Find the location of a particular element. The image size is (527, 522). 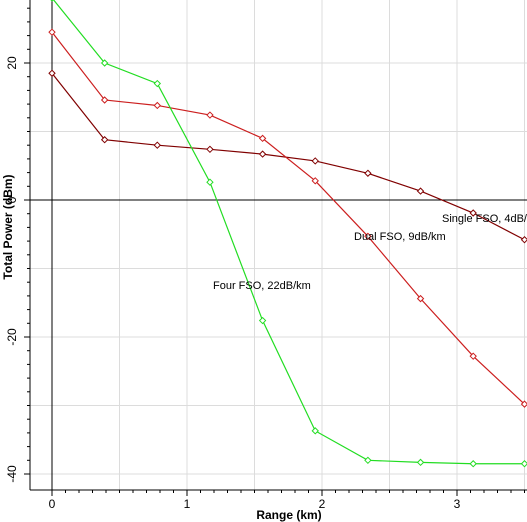

y-tick-label: -20 is located at coordinates (12, 337).